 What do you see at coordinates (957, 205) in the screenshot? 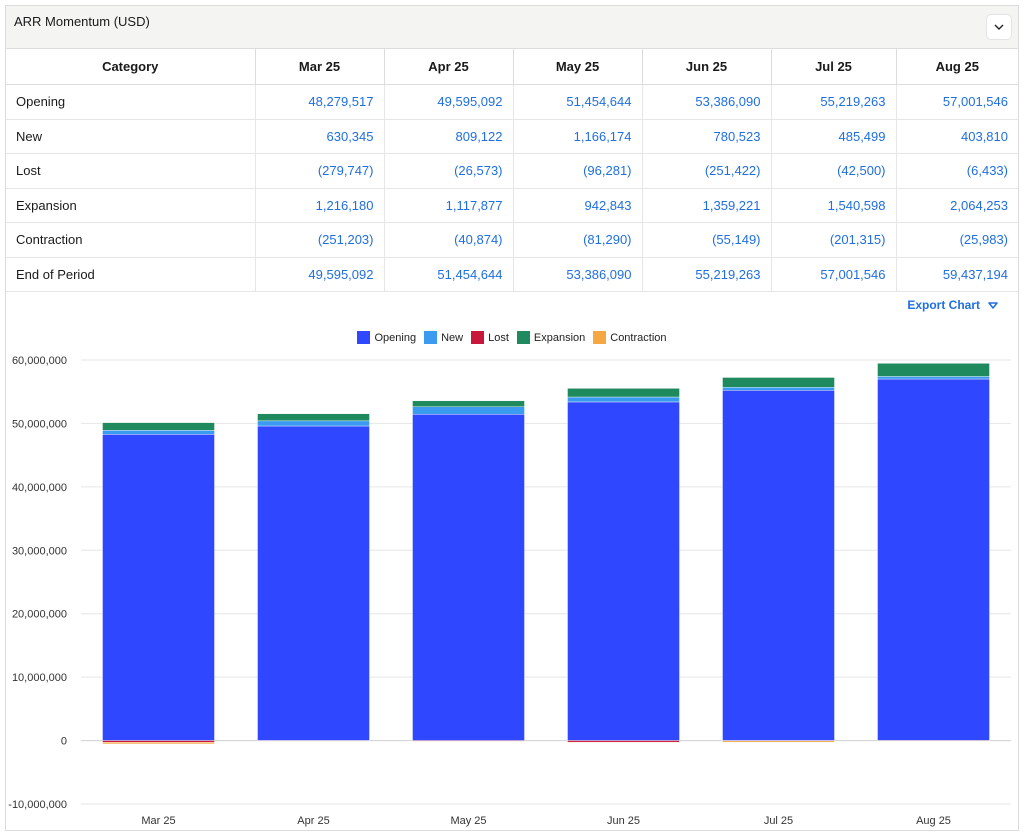
I see `table-cell-link: 2,064,253` at bounding box center [957, 205].